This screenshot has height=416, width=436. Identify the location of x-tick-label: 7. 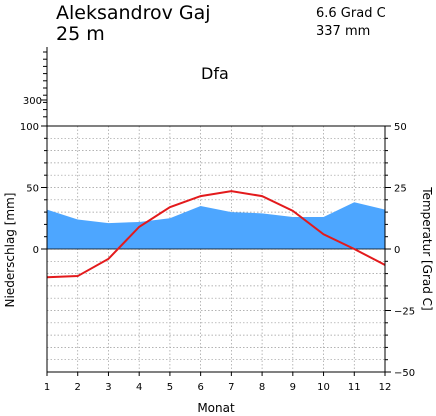
(231, 387).